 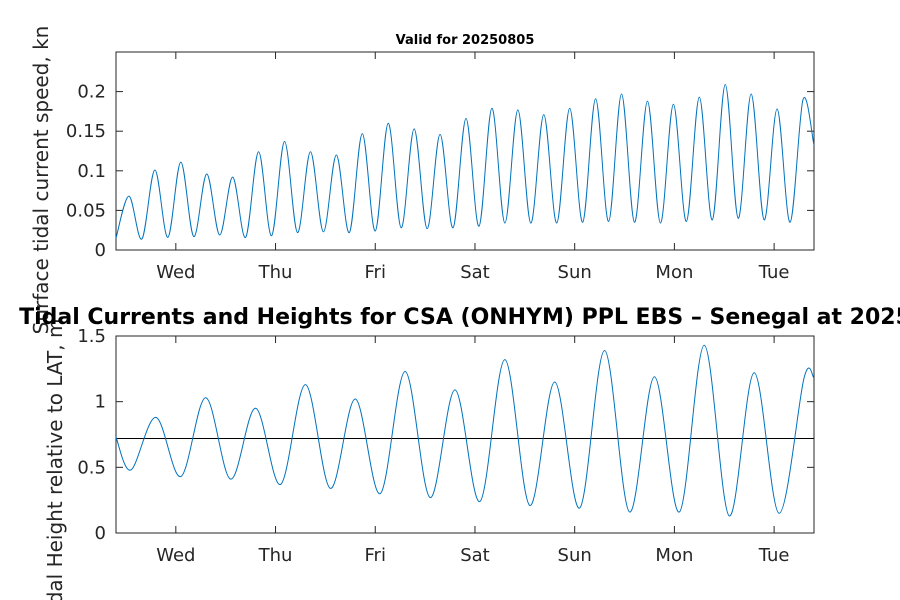 What do you see at coordinates (465, 40) in the screenshot?
I see `current-speed-title: Valid for 20250805` at bounding box center [465, 40].